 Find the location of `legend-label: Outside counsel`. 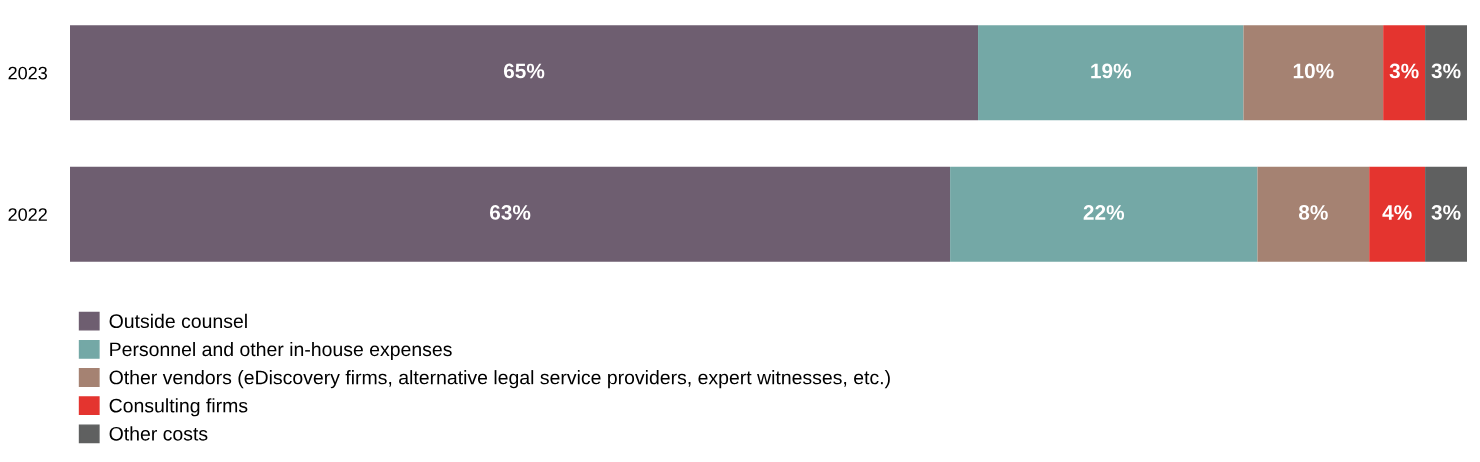

legend-label: Outside counsel is located at coordinates (178, 321).